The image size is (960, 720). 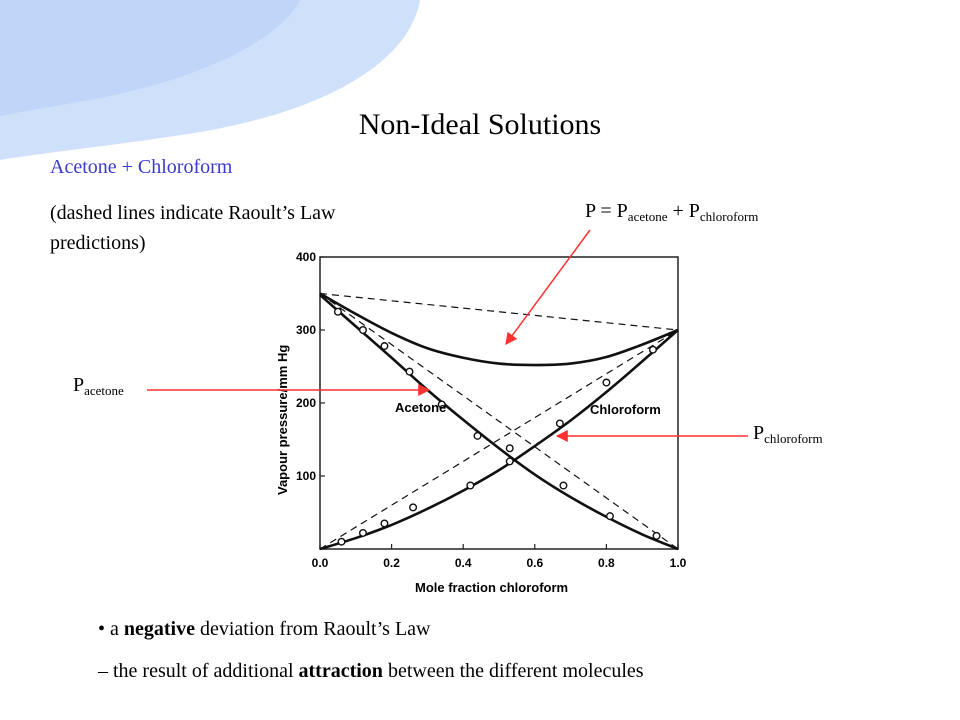 I want to click on y-tick-label: 300, so click(x=306, y=330).